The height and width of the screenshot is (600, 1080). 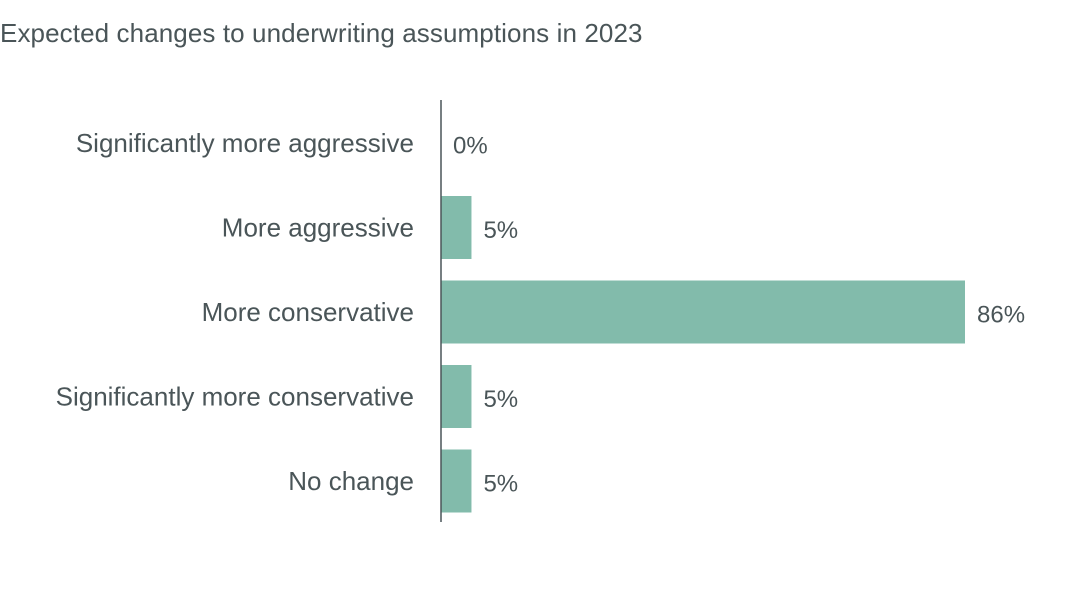 I want to click on category-label-4: Significantly more conservative, so click(x=235, y=397).